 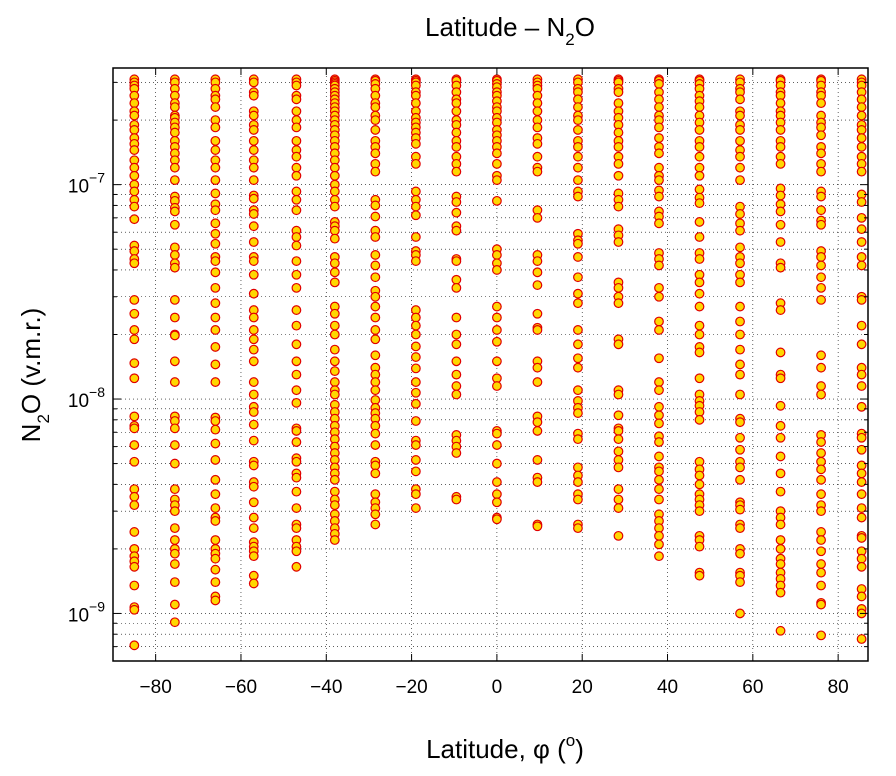 What do you see at coordinates (497, 687) in the screenshot?
I see `x-tick-label: 0` at bounding box center [497, 687].